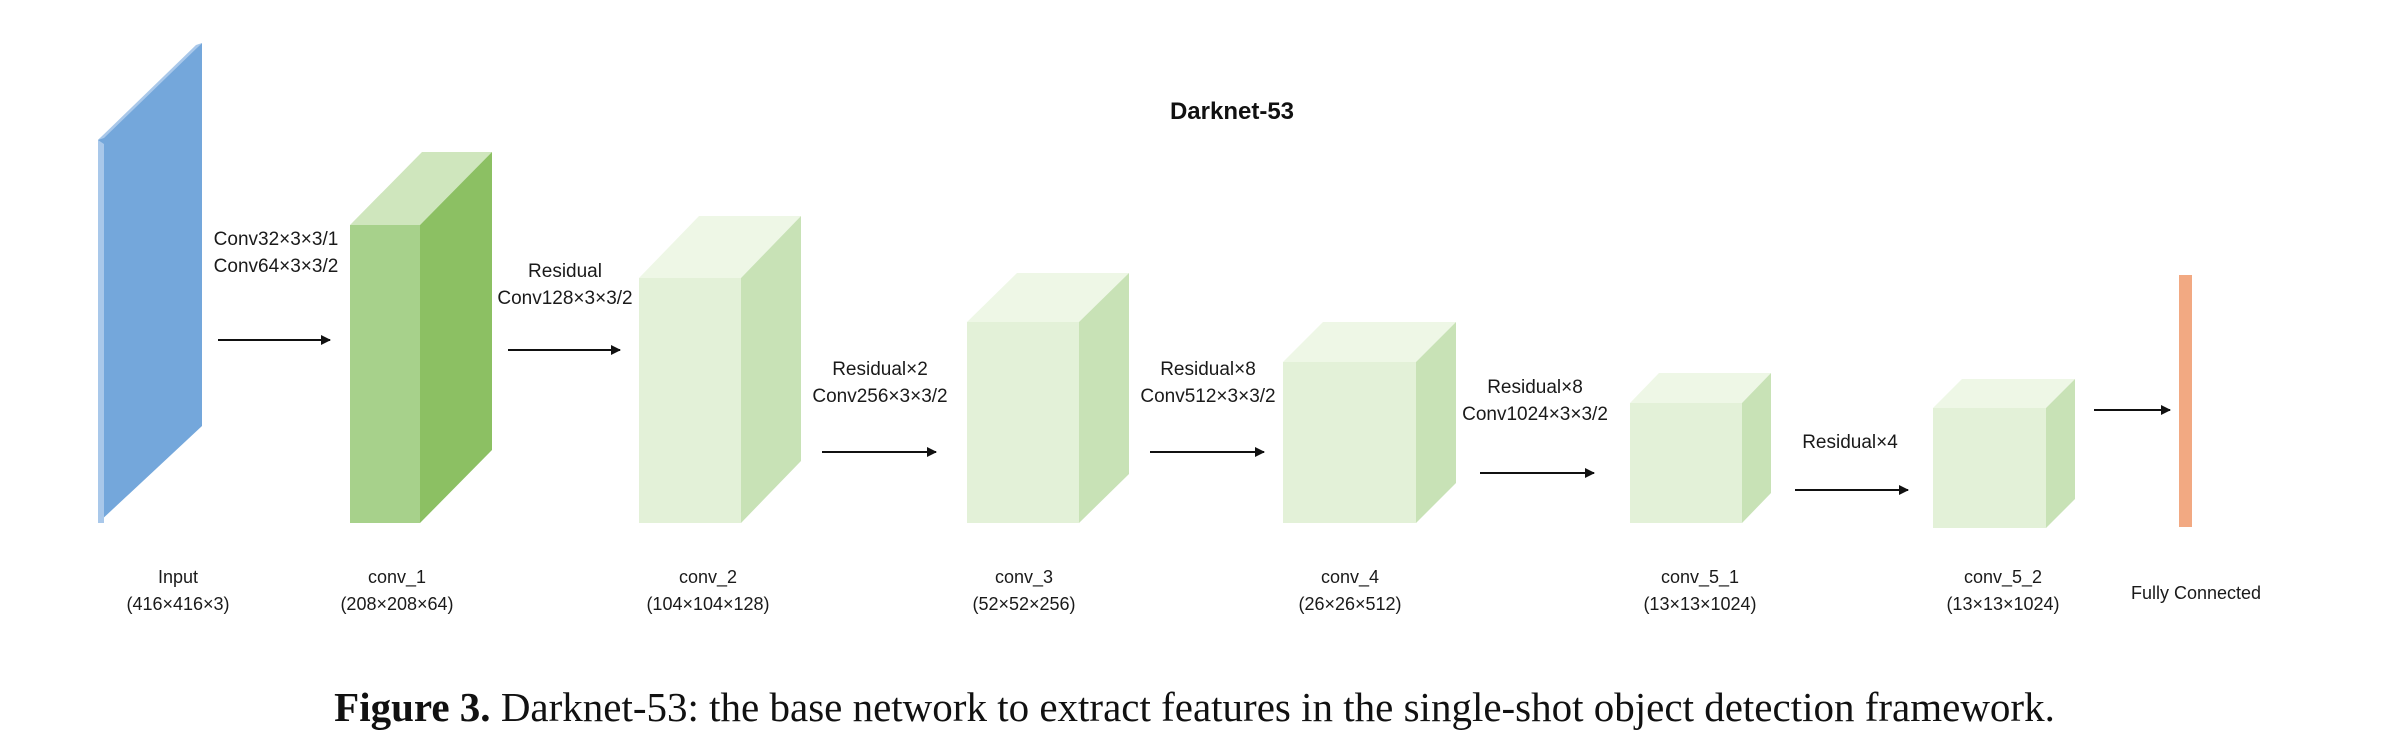 The height and width of the screenshot is (746, 2389). Describe the element at coordinates (880, 369) in the screenshot. I see `transition-3-line-1: Residual×2` at that location.